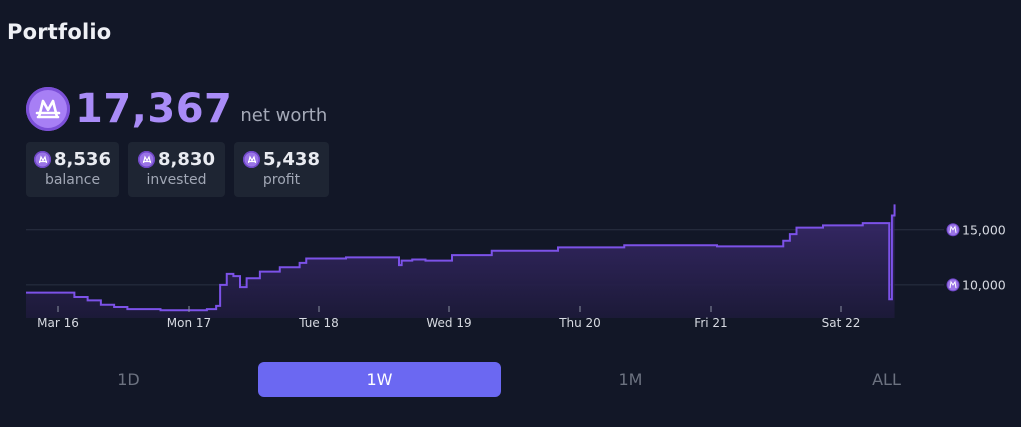 This screenshot has width=1021, height=427. I want to click on tab-1m: 1M, so click(630, 379).